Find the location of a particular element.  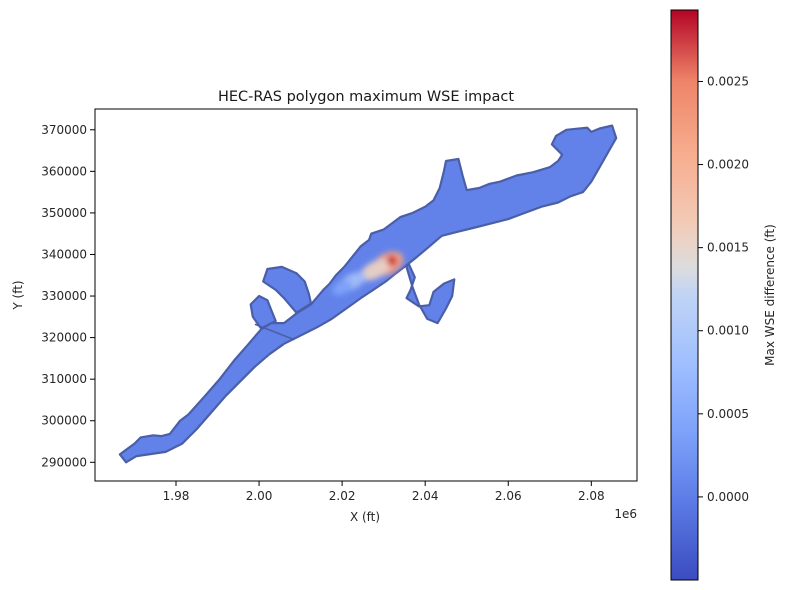

impact-hotspots is located at coordinates (368, 273).